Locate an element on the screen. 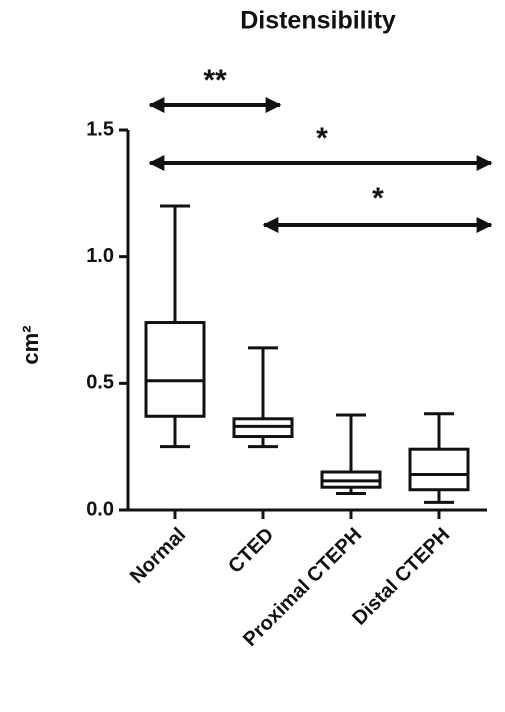 The height and width of the screenshot is (712, 505). chart-title: Distensibility is located at coordinates (318, 21).